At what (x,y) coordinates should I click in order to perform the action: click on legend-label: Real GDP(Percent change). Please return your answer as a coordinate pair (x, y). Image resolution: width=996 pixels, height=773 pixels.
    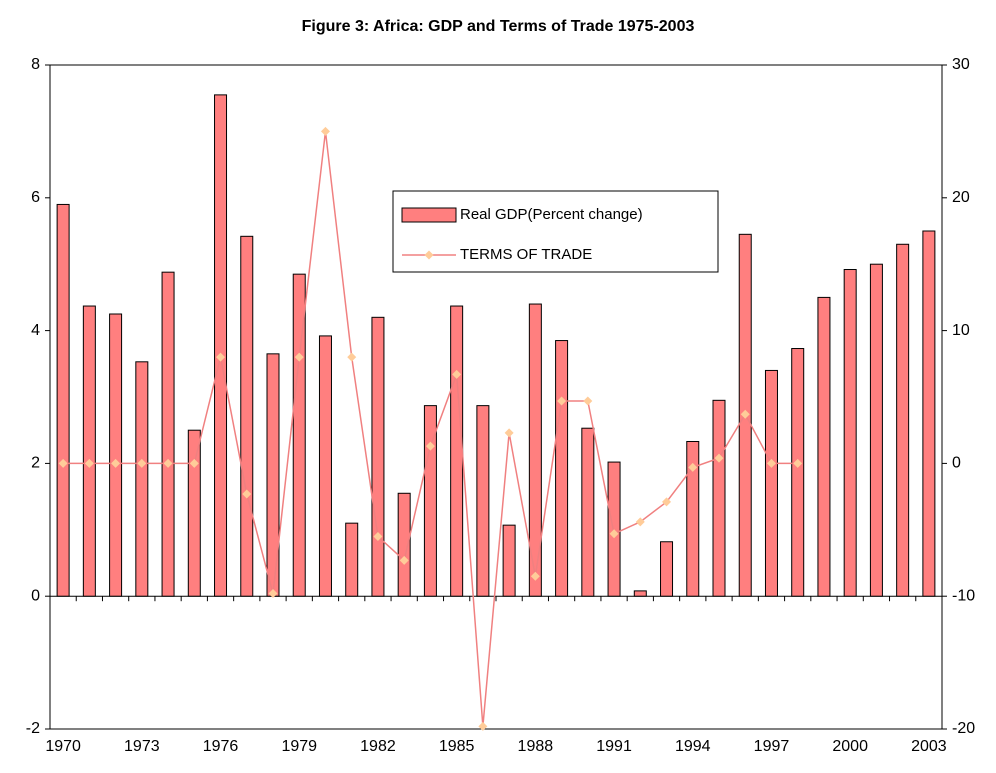
    Looking at the image, I should click on (551, 214).